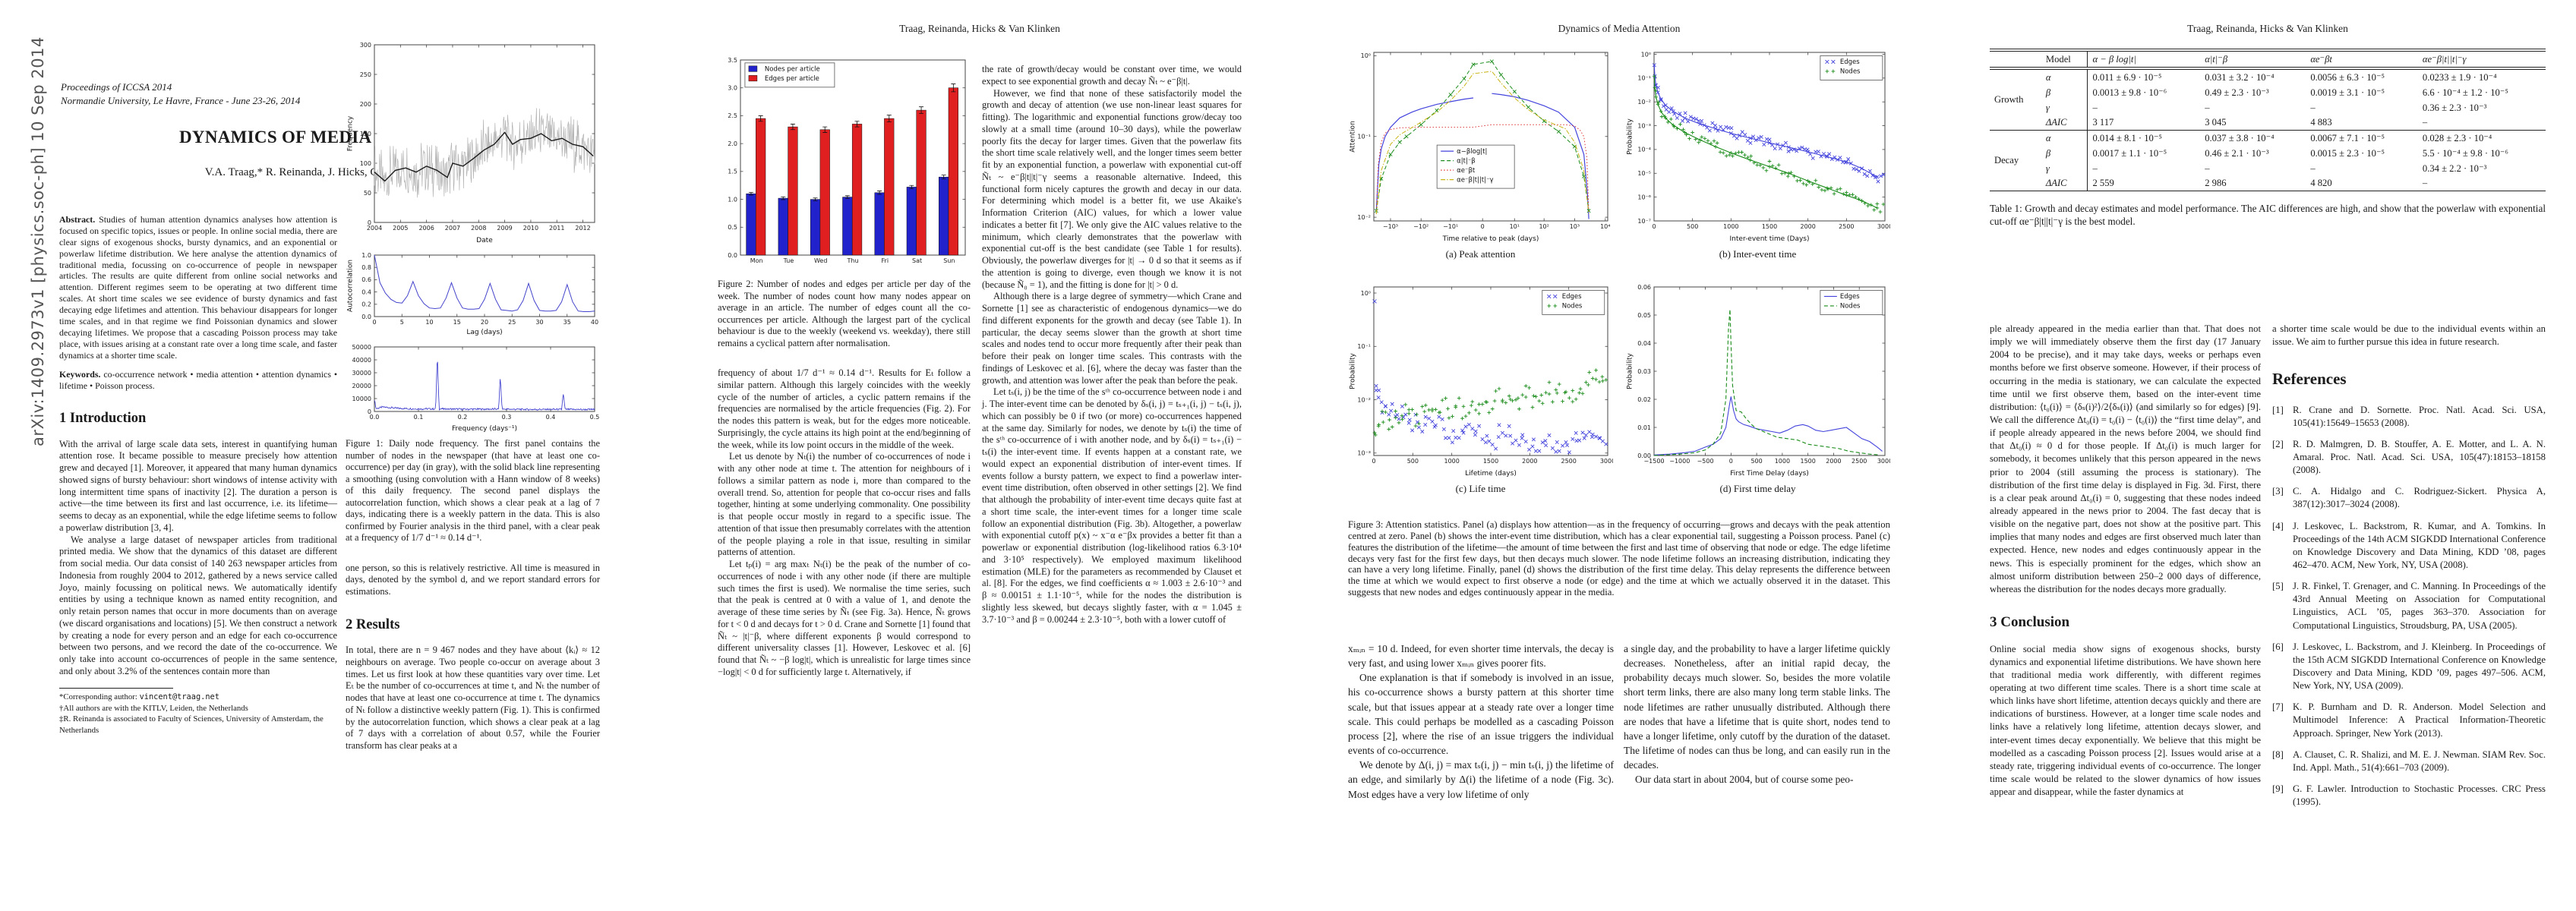  What do you see at coordinates (116, 87) in the screenshot?
I see `proceedings-line1: Proceedings of ICCSA 2014` at bounding box center [116, 87].